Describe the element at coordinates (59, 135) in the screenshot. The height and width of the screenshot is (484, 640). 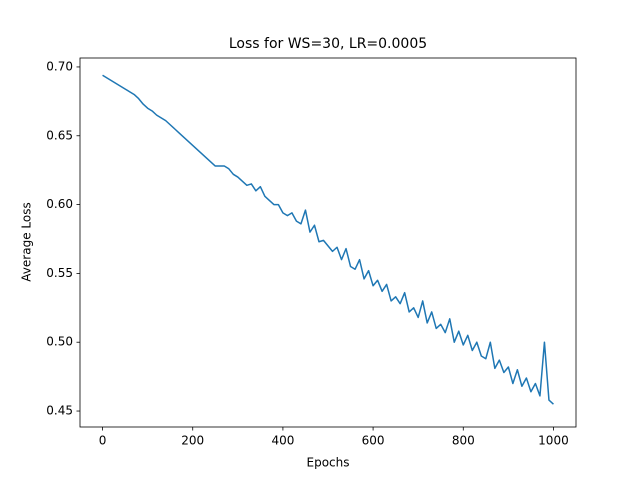
I see `y-tick-label: 0.65` at that location.